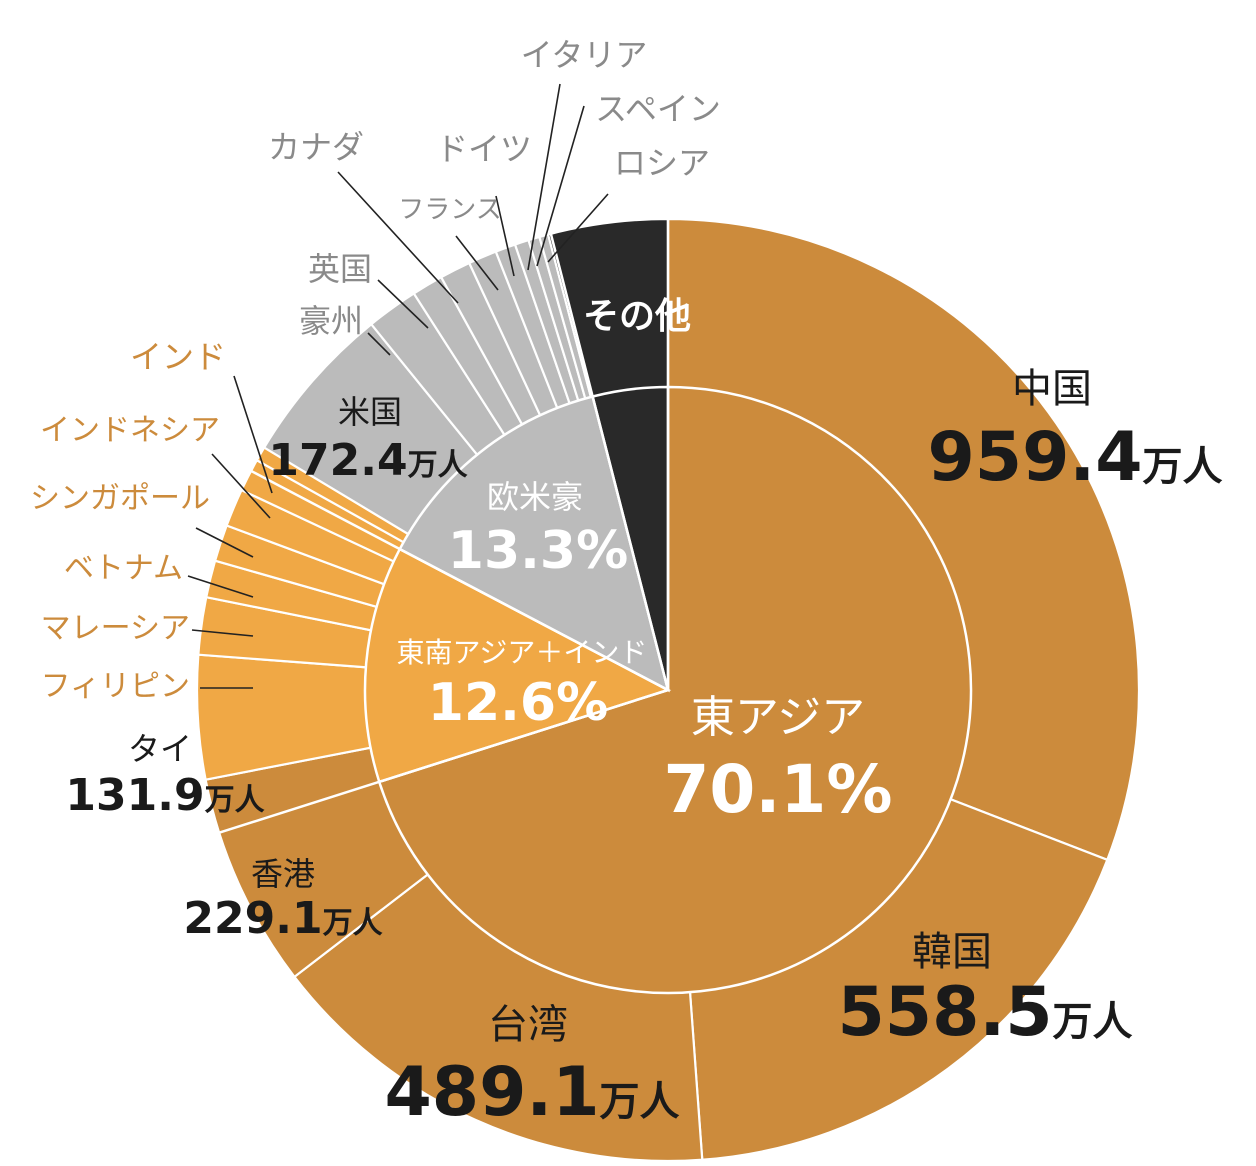 The width and height of the screenshot is (1256, 1166). I want to click on label-small-11: イタリア, so click(584, 55).